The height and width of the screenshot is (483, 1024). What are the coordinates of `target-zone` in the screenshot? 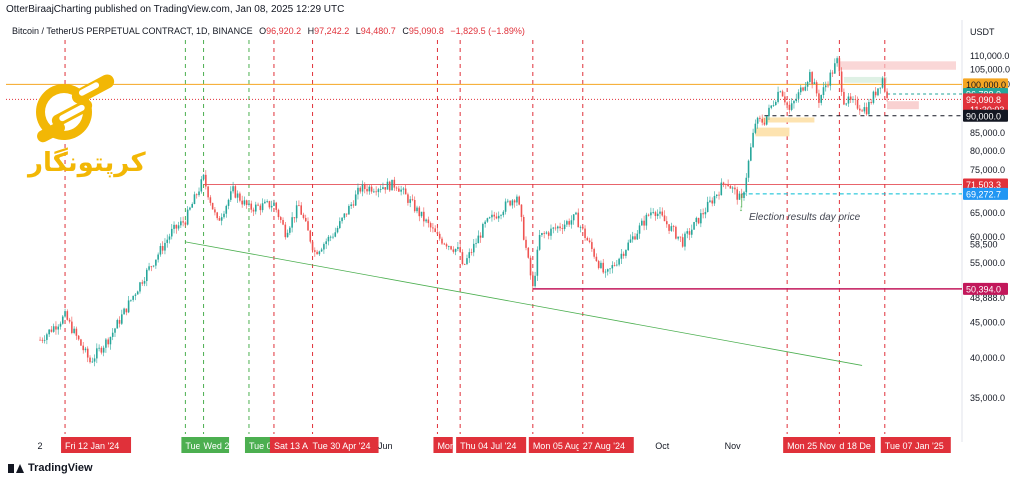 It's located at (903, 105).